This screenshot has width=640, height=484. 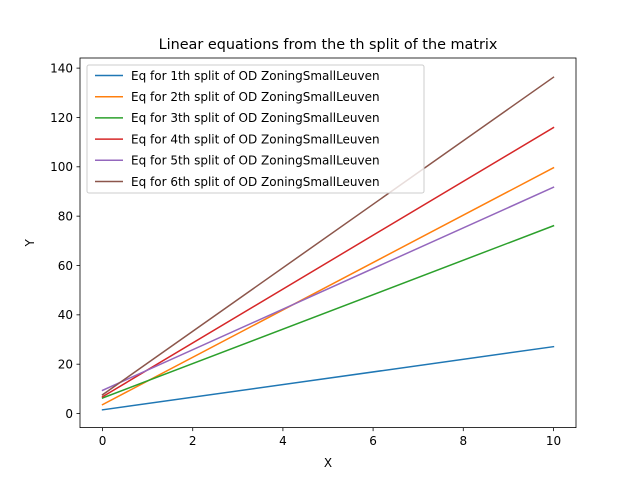 I want to click on y-tick-label: 0, so click(x=69, y=414).